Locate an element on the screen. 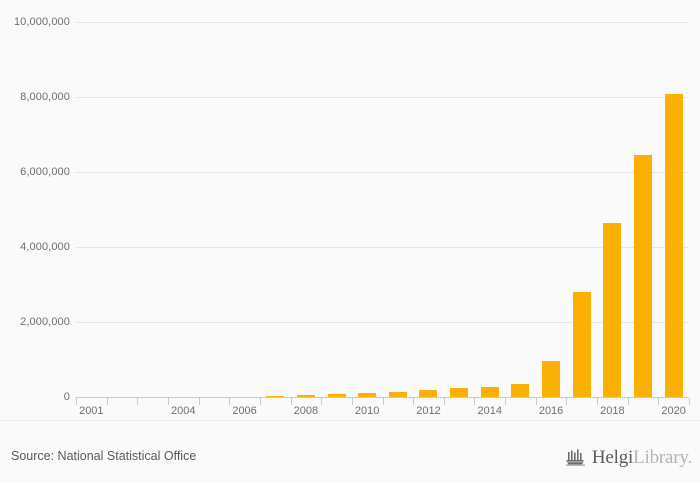 This screenshot has height=483, width=700. x-axis-tick-label: 2004 is located at coordinates (183, 411).